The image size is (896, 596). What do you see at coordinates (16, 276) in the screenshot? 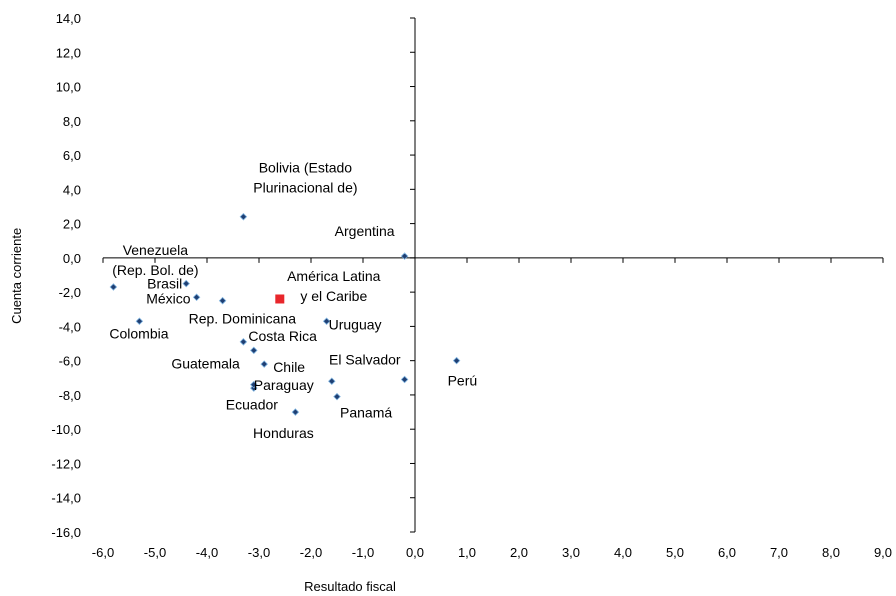
I see `y-axis-title: Cuenta corriente` at bounding box center [16, 276].